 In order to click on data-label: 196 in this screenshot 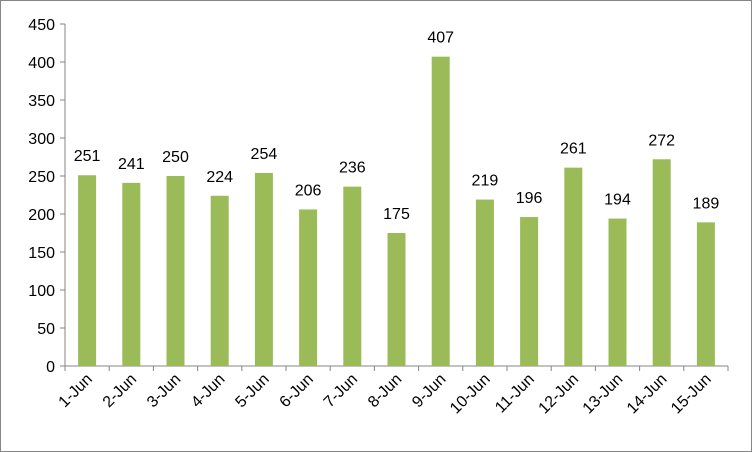, I will do `click(529, 198)`.